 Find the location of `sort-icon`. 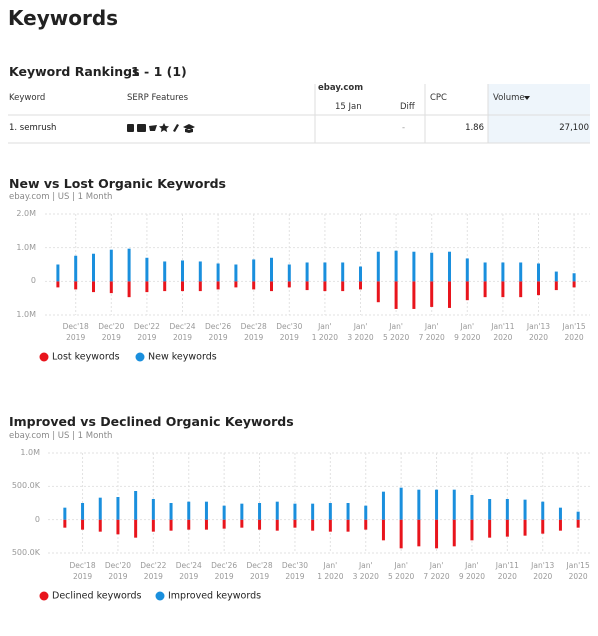

sort-icon is located at coordinates (527, 98).